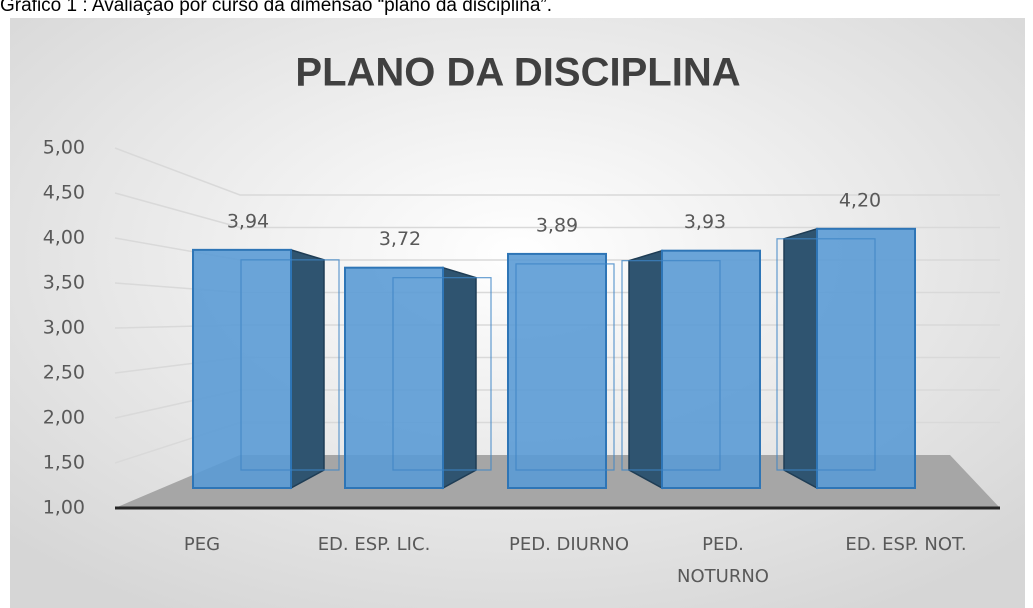  What do you see at coordinates (64, 463) in the screenshot?
I see `y-tick-label: 1,50` at bounding box center [64, 463].